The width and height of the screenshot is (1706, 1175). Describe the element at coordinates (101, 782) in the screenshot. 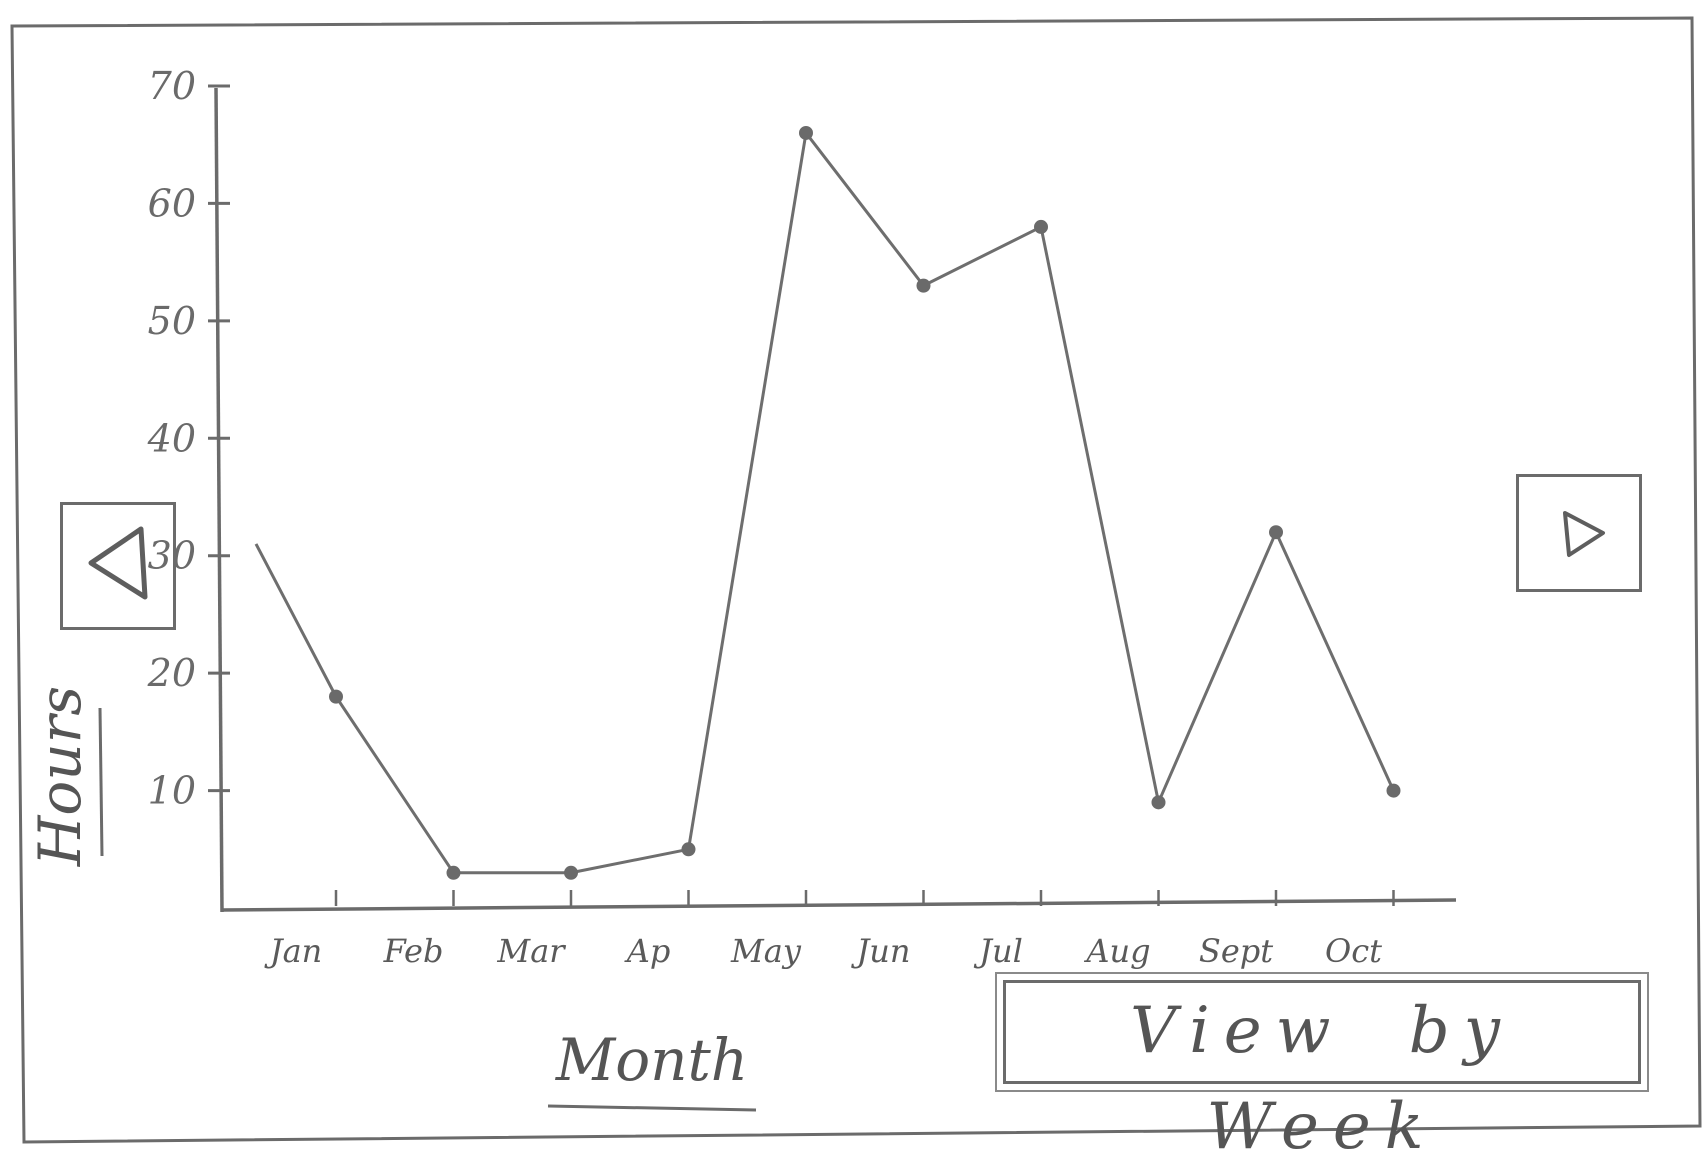

I see `y-axis-title-underline` at that location.